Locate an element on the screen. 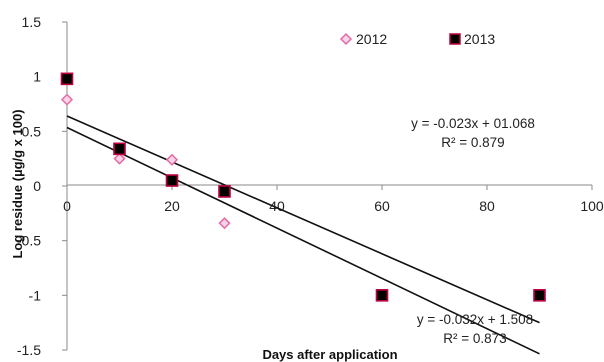  legend-item-2013: 2013 is located at coordinates (472, 39).